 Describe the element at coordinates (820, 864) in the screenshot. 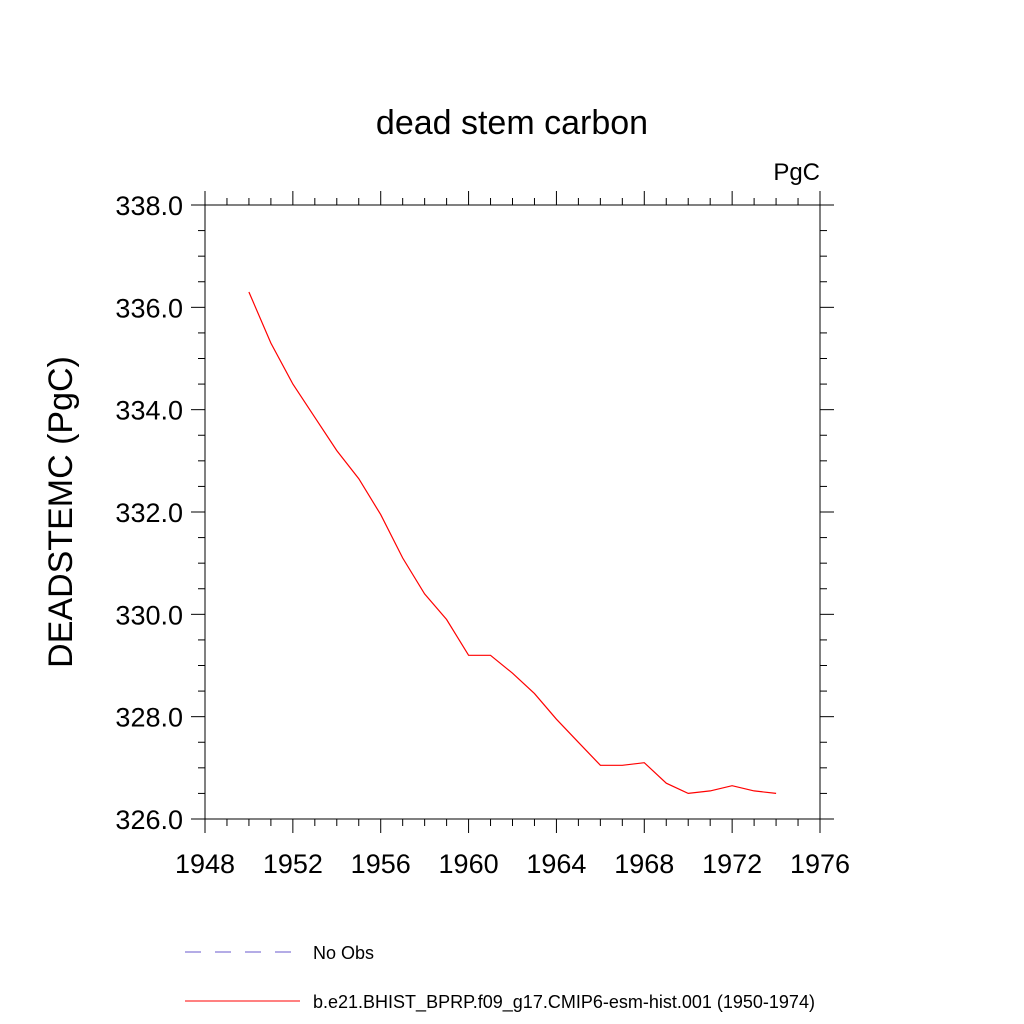

I see `x-tick-label: 1976` at that location.